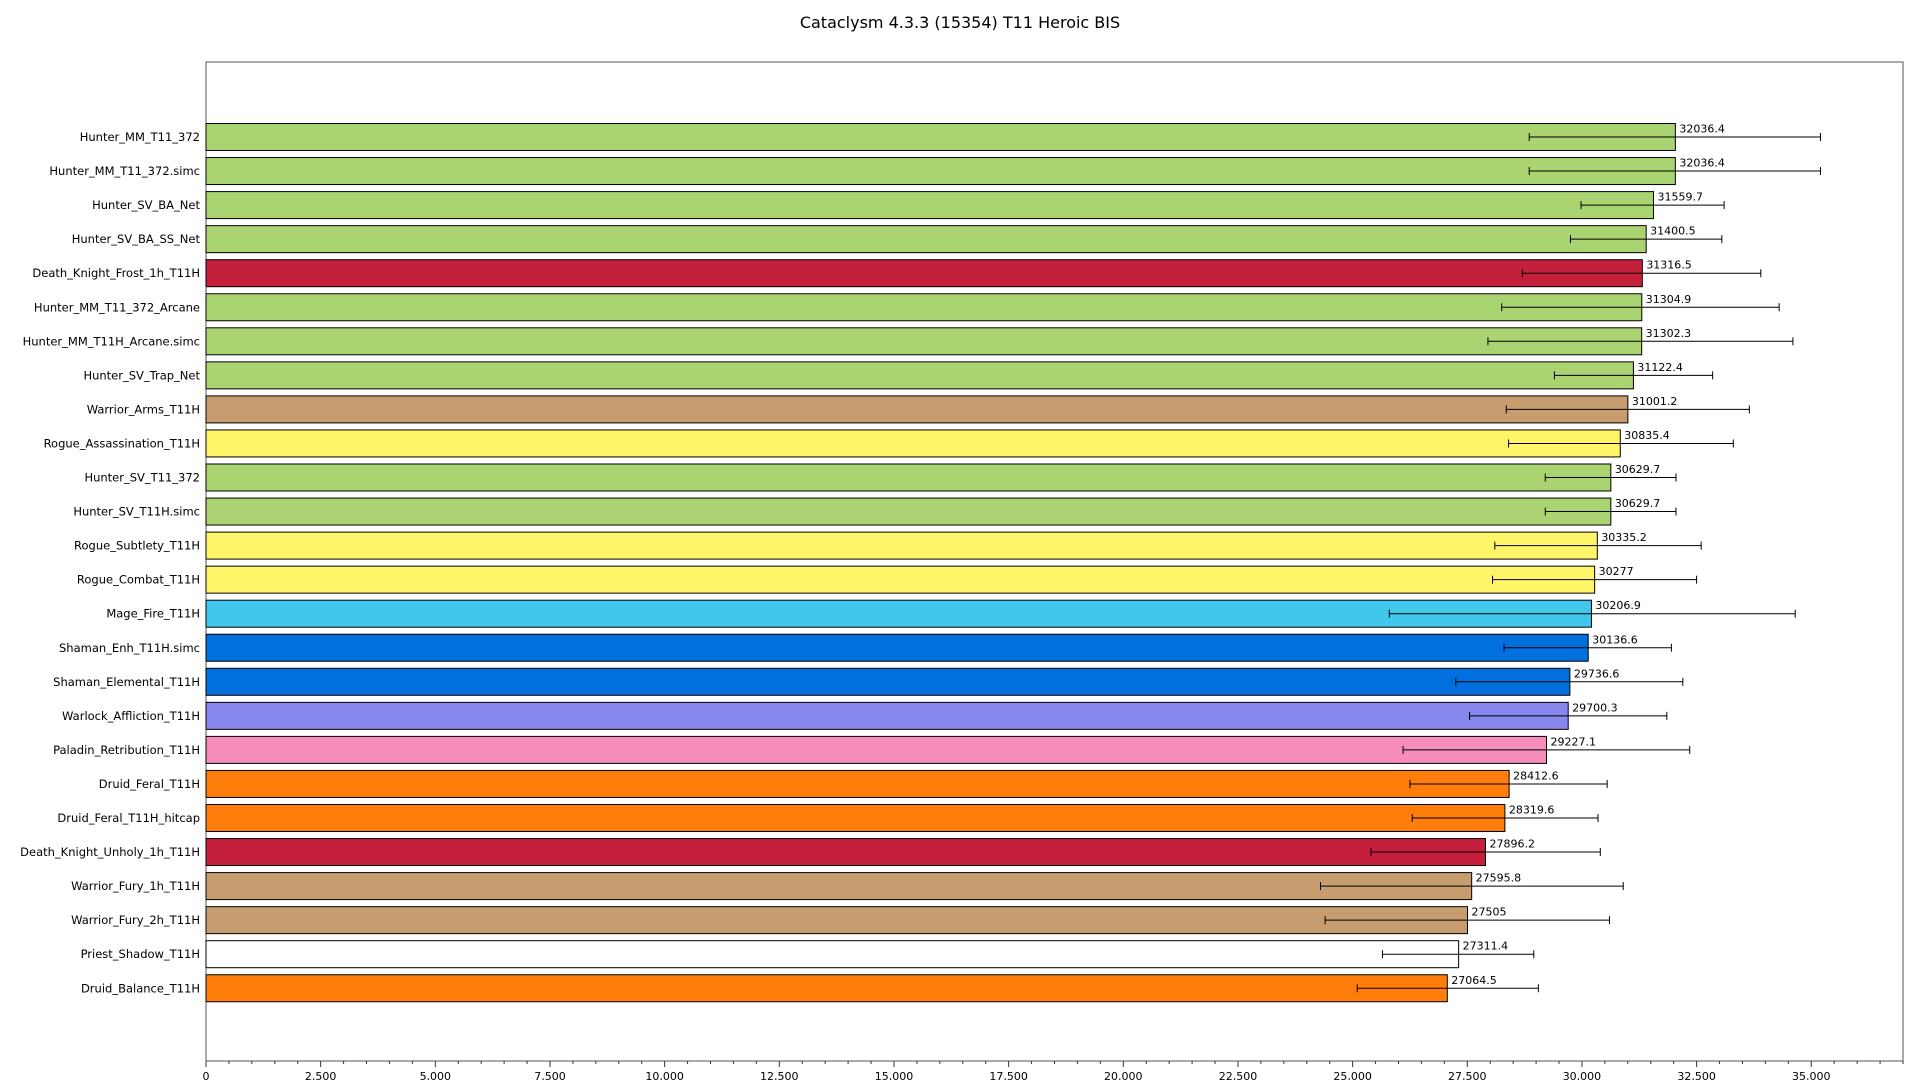  Describe the element at coordinates (1486, 946) in the screenshot. I see `data-label: 27311.4` at that location.